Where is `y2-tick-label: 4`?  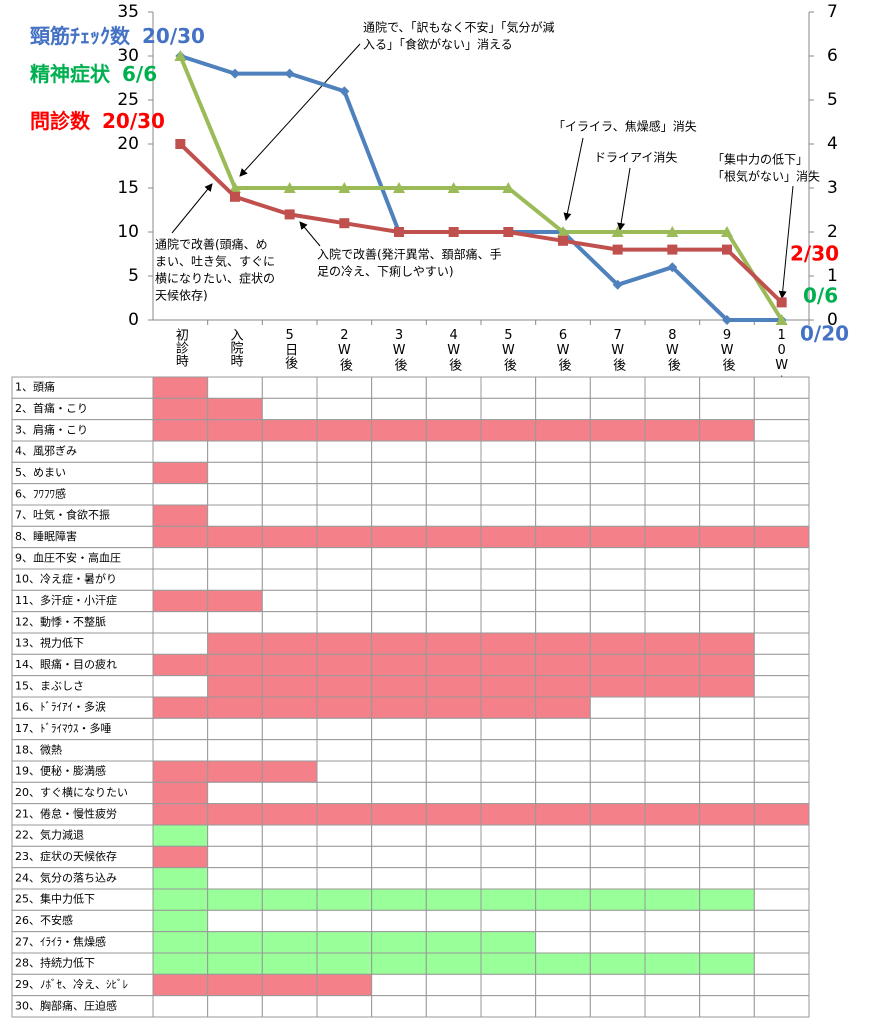
y2-tick-label: 4 is located at coordinates (832, 144).